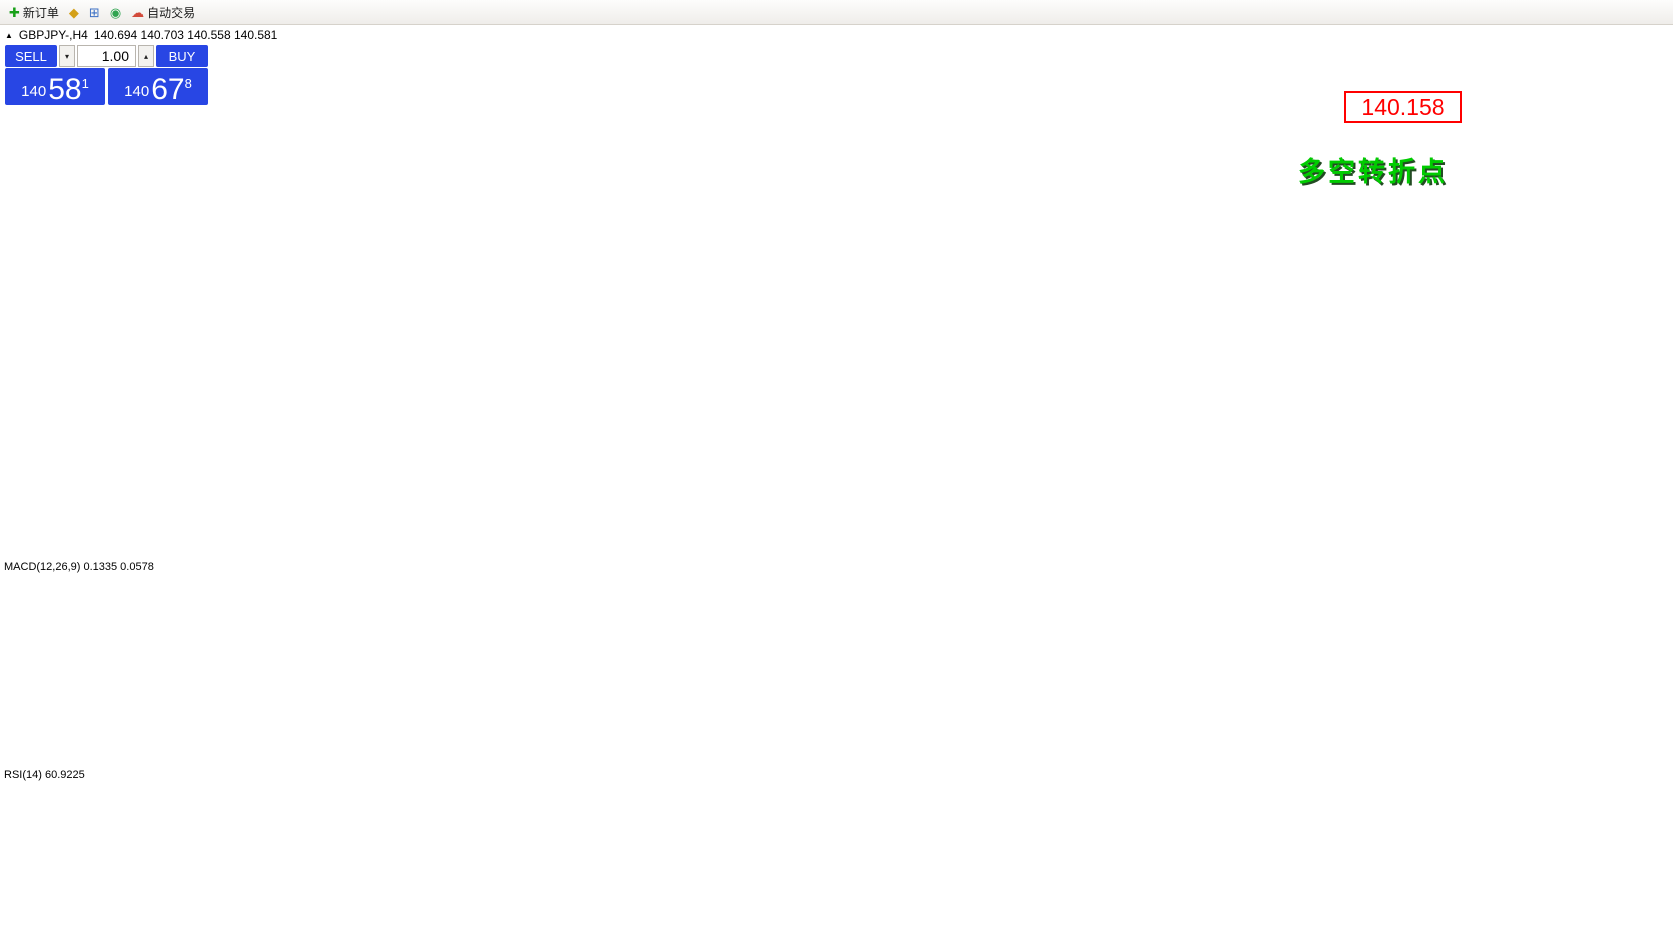 The height and width of the screenshot is (948, 1673). I want to click on sell-price-sup: 1, so click(85, 83).